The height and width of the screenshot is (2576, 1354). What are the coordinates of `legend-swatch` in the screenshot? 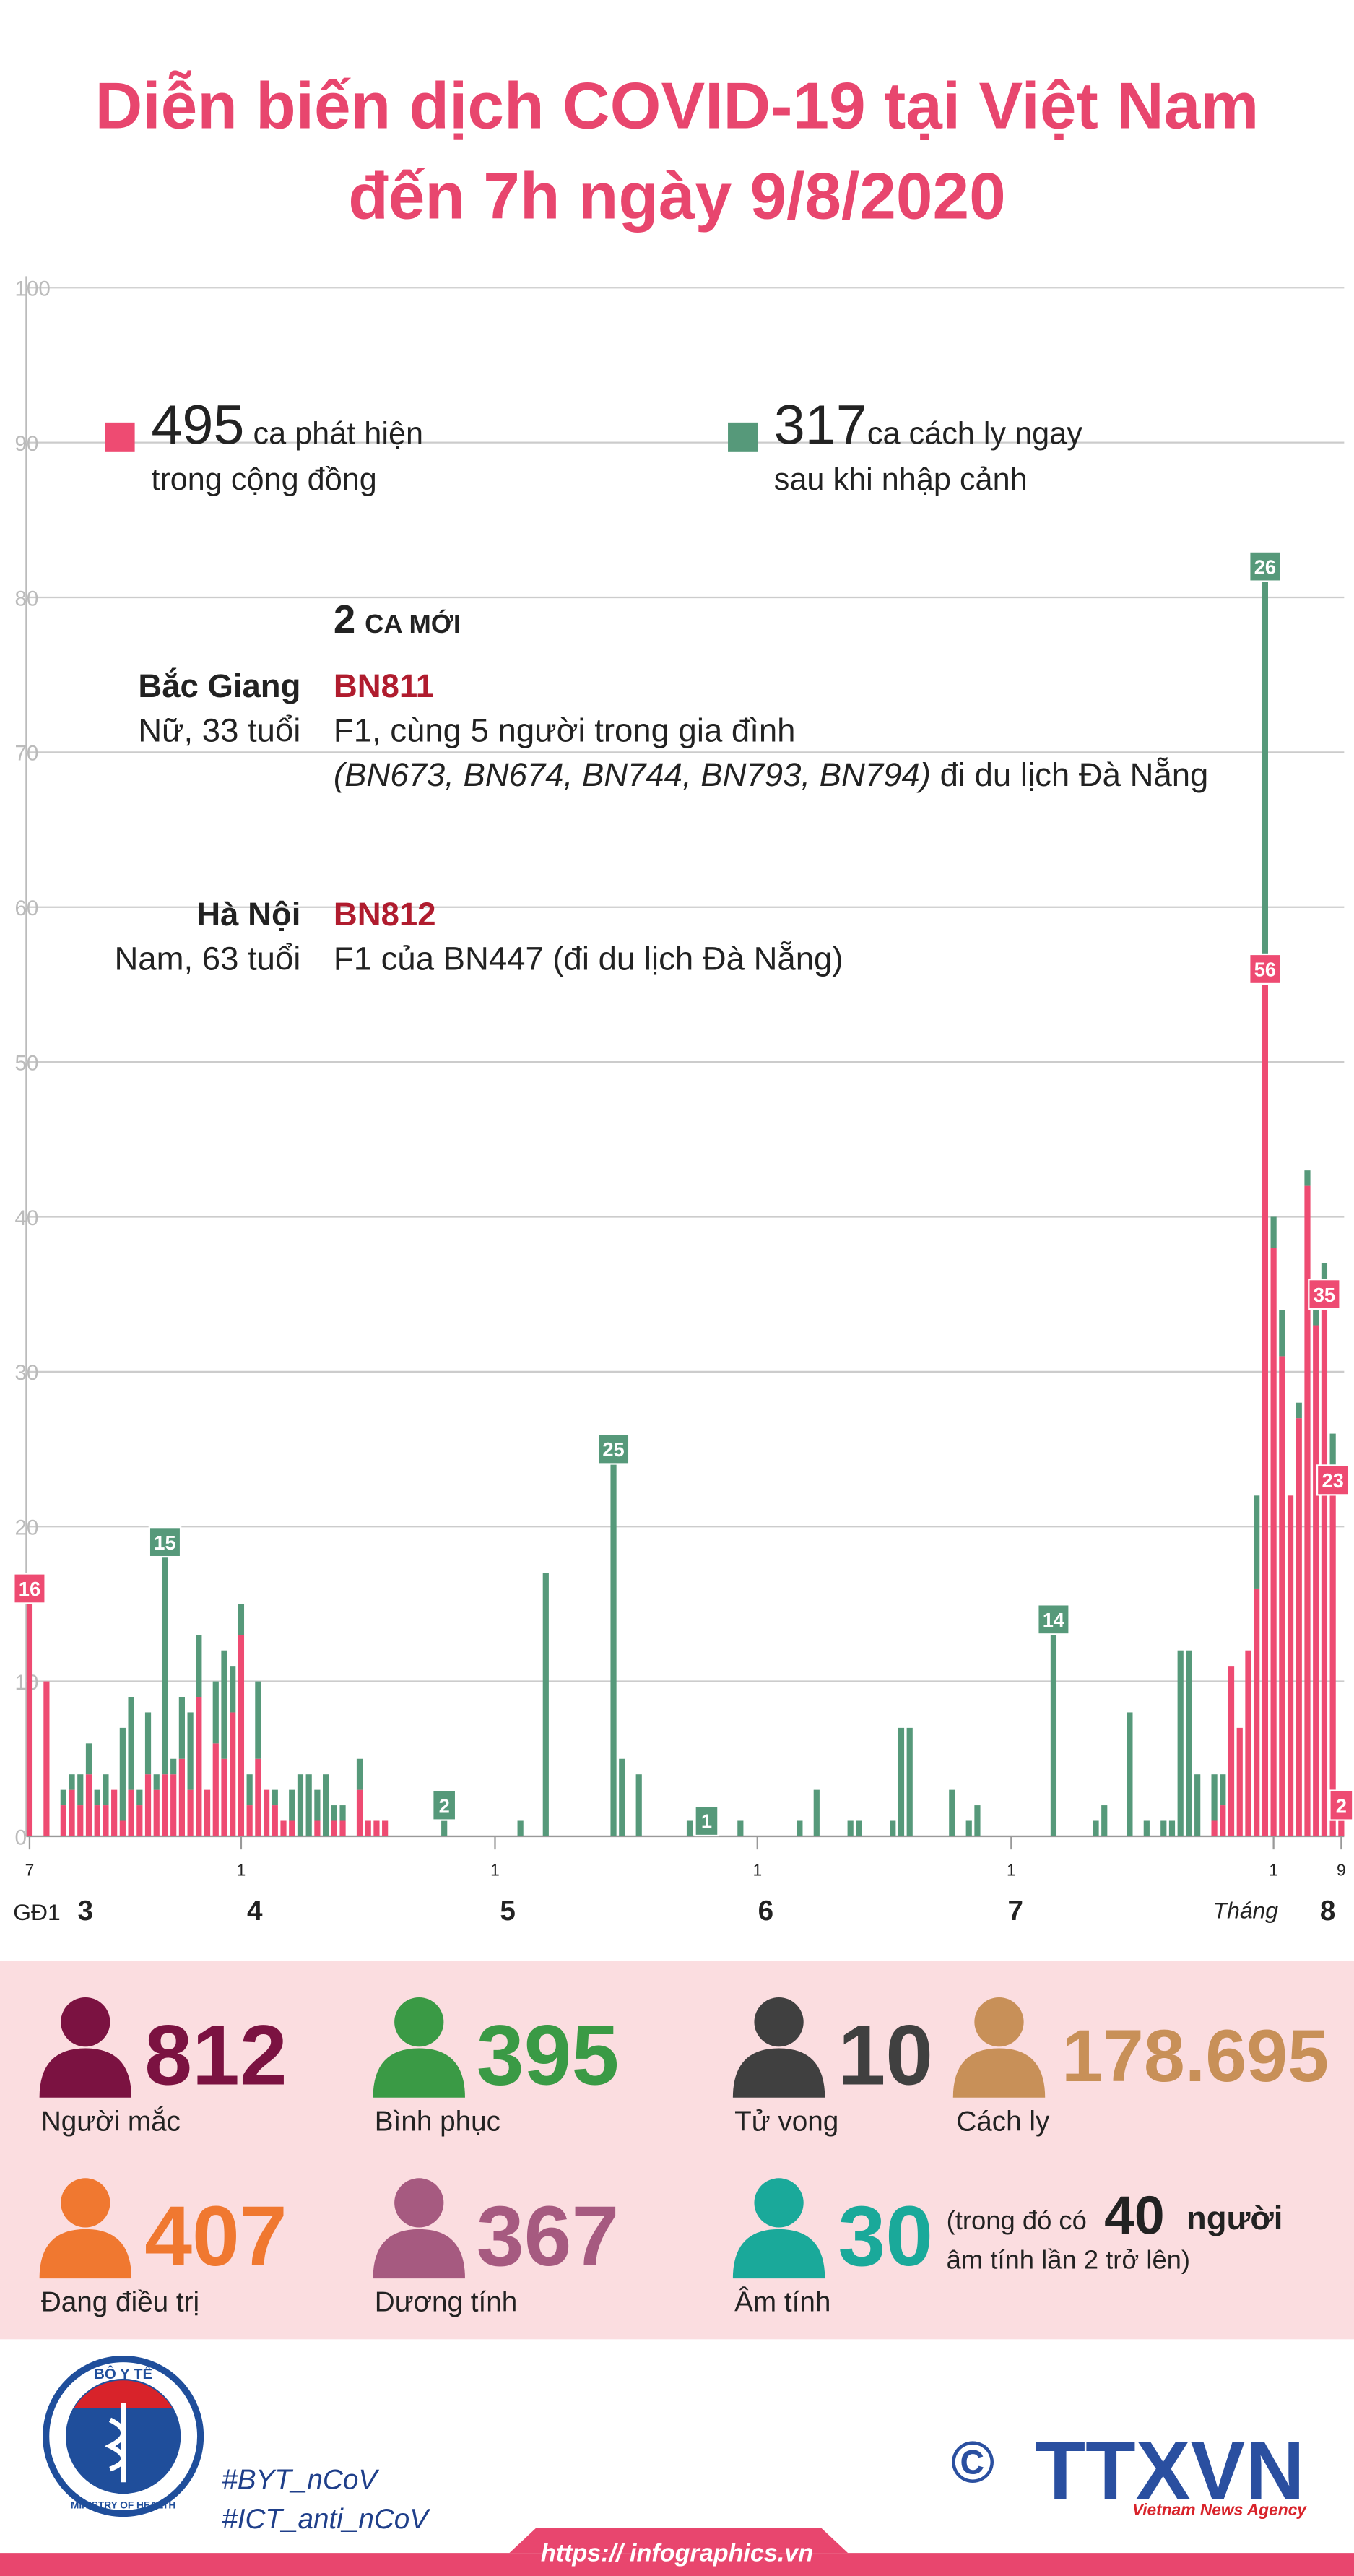 It's located at (120, 437).